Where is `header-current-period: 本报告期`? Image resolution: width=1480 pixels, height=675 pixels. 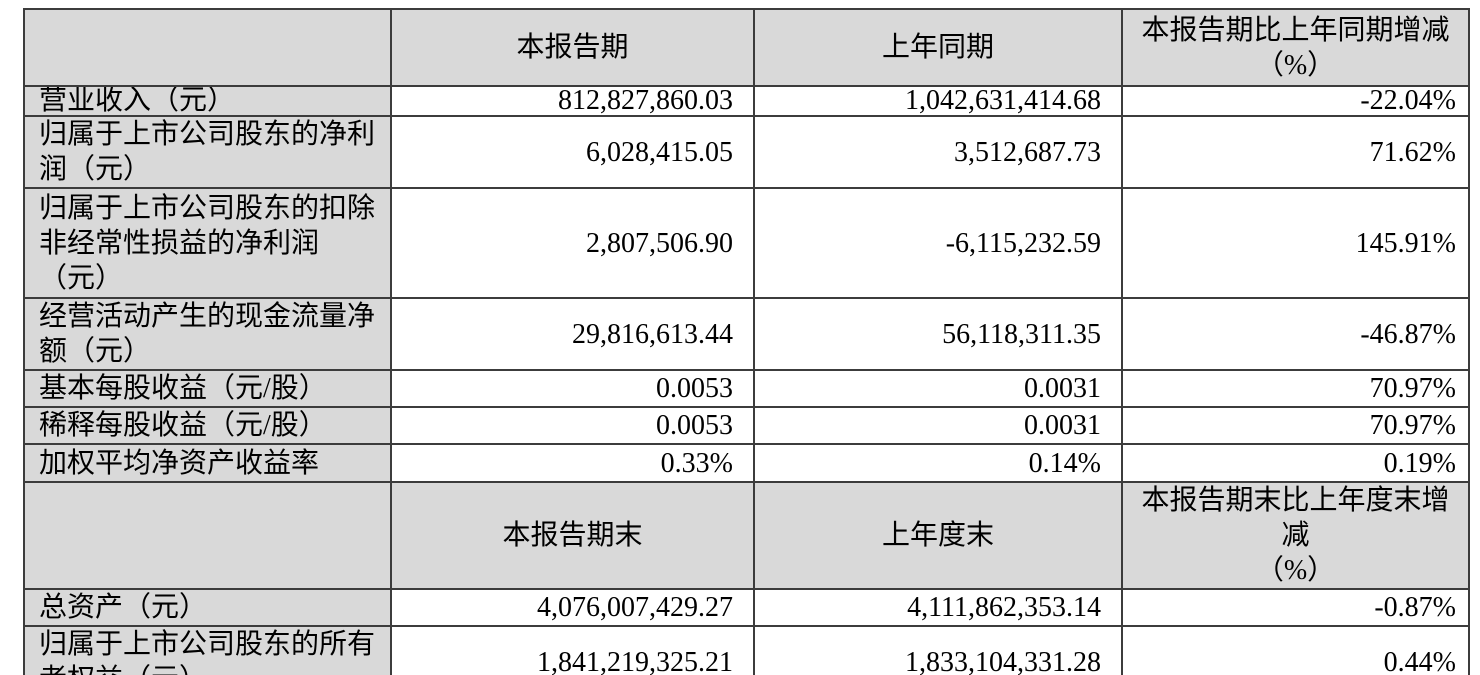
header-current-period: 本报告期 is located at coordinates (572, 47).